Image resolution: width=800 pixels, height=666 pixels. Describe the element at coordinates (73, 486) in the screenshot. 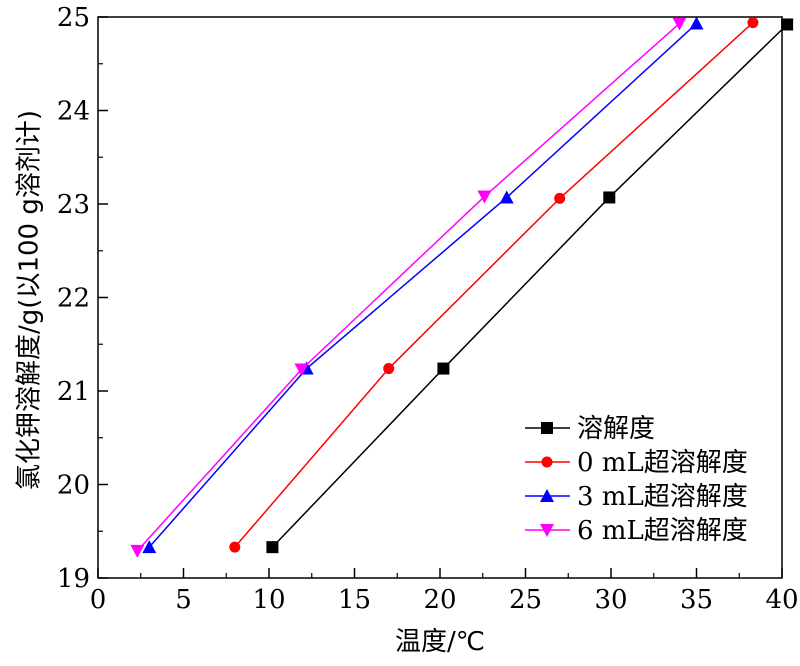

I see `y-tick-label: 20` at that location.